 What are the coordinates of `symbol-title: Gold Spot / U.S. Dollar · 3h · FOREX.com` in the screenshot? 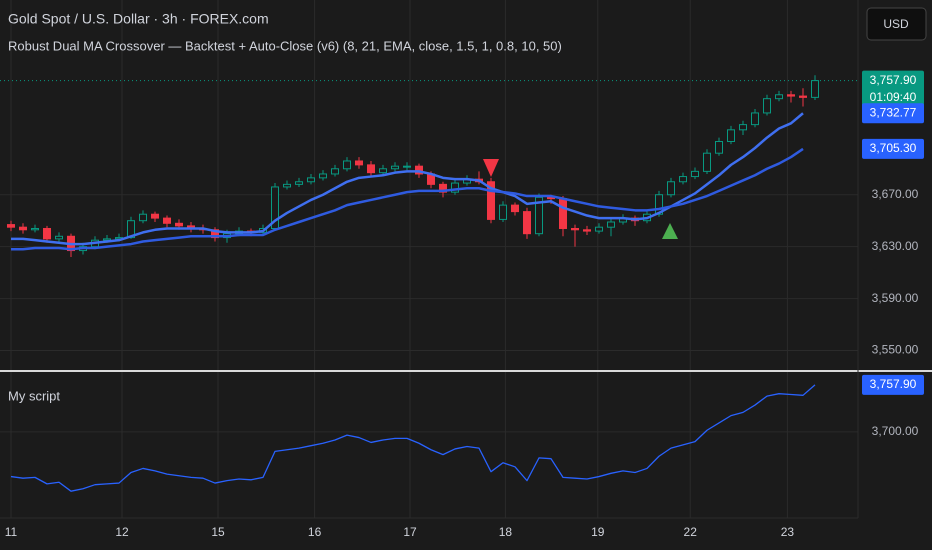 It's located at (138, 19).